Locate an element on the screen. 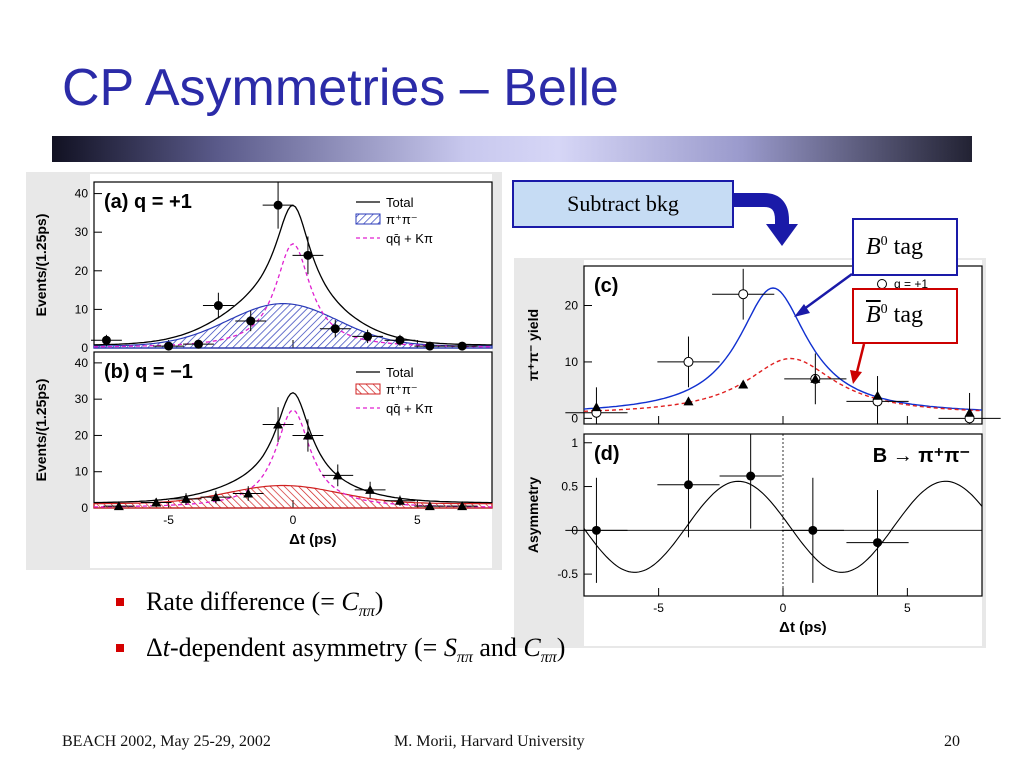  b0-symbol: B is located at coordinates (873, 247).